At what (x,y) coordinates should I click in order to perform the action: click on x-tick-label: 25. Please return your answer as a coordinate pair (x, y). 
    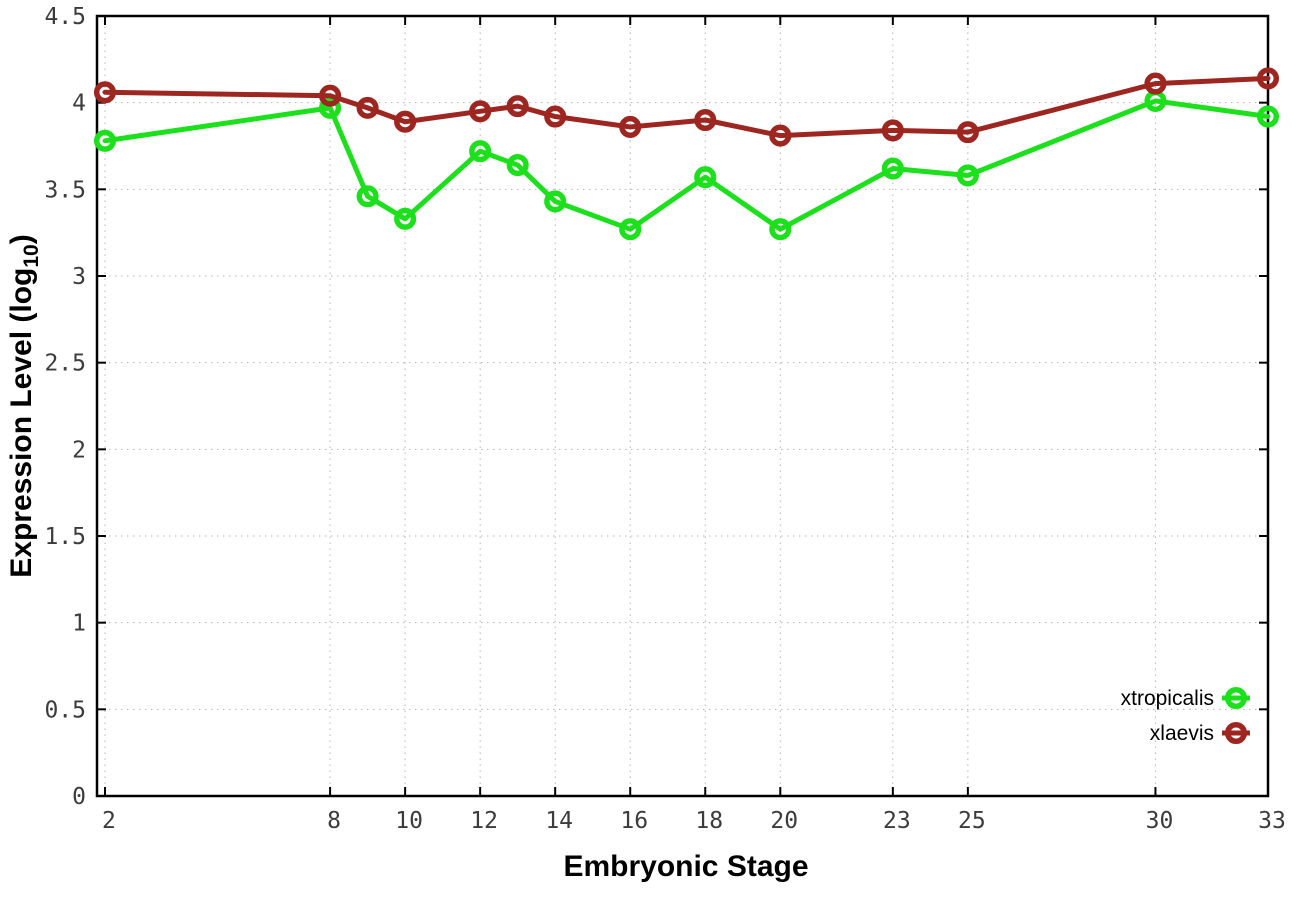
    Looking at the image, I should click on (972, 821).